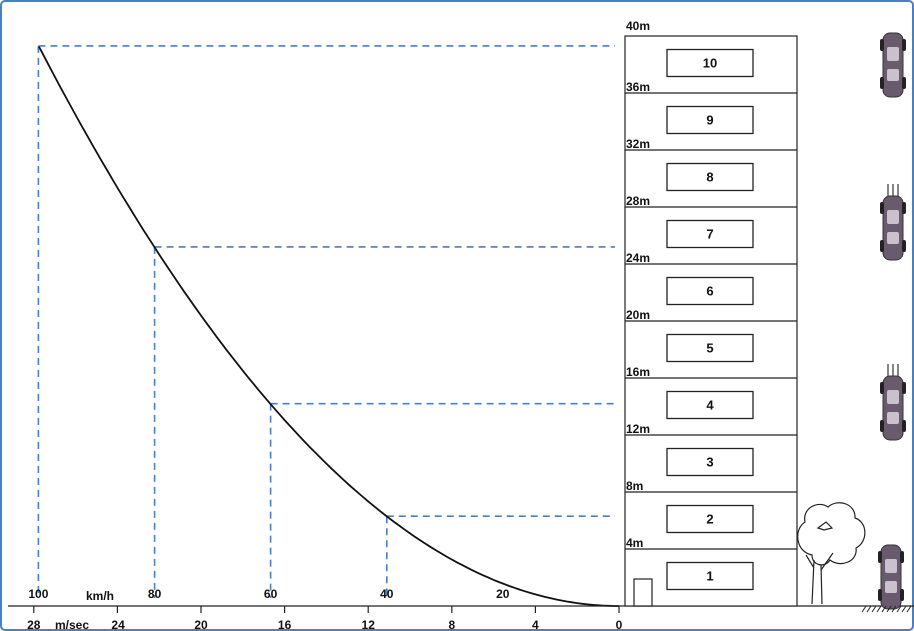  I want to click on tree-icon, so click(831, 553).